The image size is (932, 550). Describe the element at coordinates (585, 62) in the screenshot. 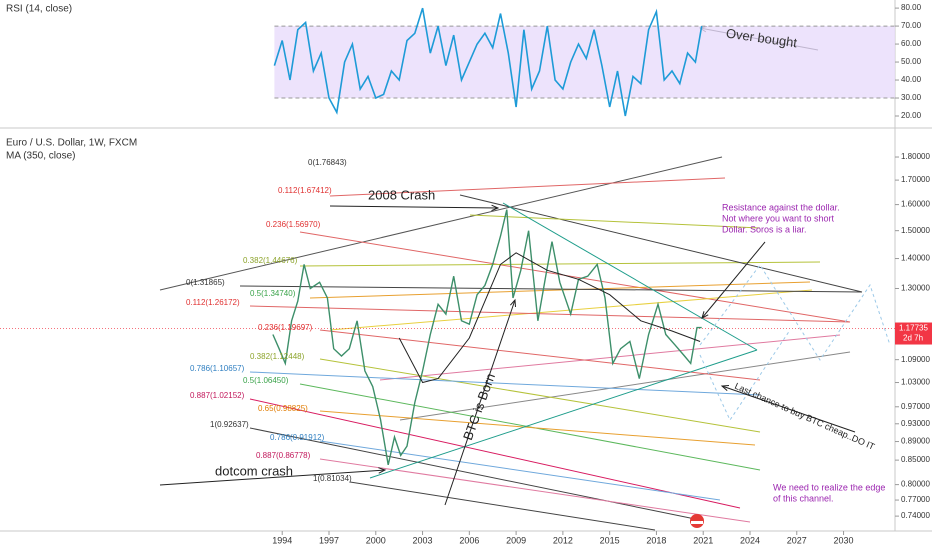

I see `rsi-band` at that location.